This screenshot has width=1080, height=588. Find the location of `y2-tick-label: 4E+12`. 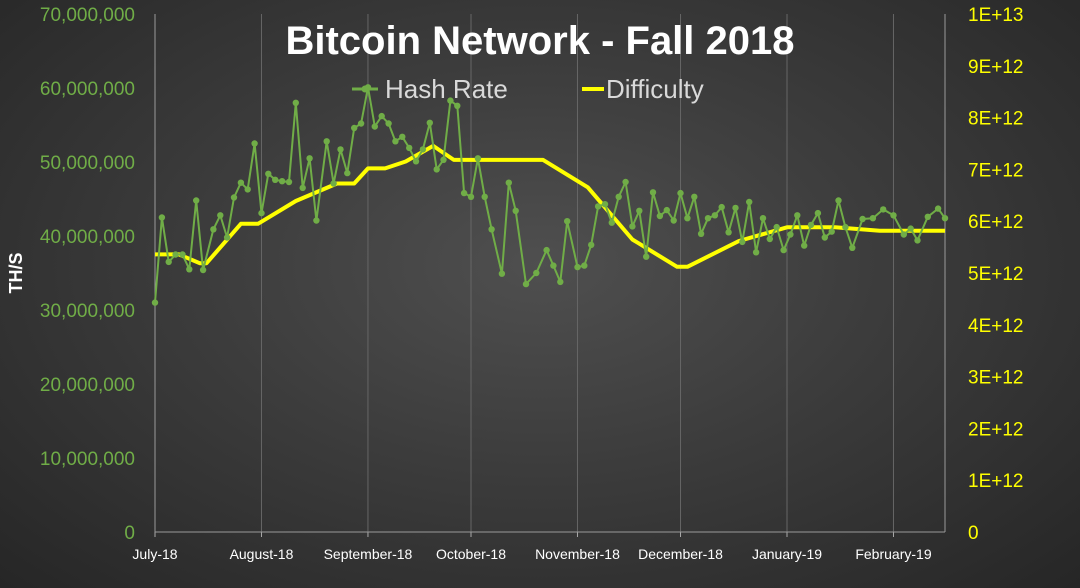

y2-tick-label: 4E+12 is located at coordinates (995, 326).